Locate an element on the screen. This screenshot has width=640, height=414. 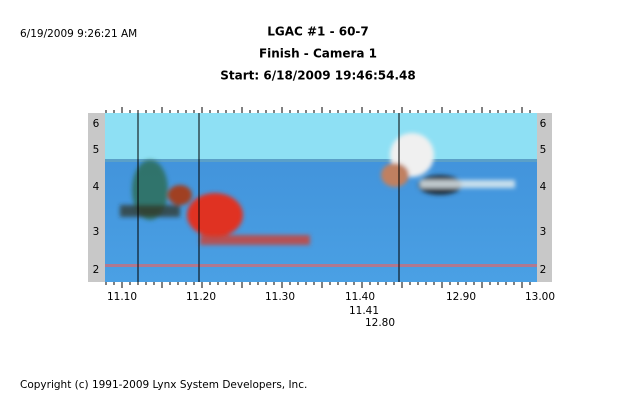
title: LGAC #1 - 60-7 is located at coordinates (318, 32).